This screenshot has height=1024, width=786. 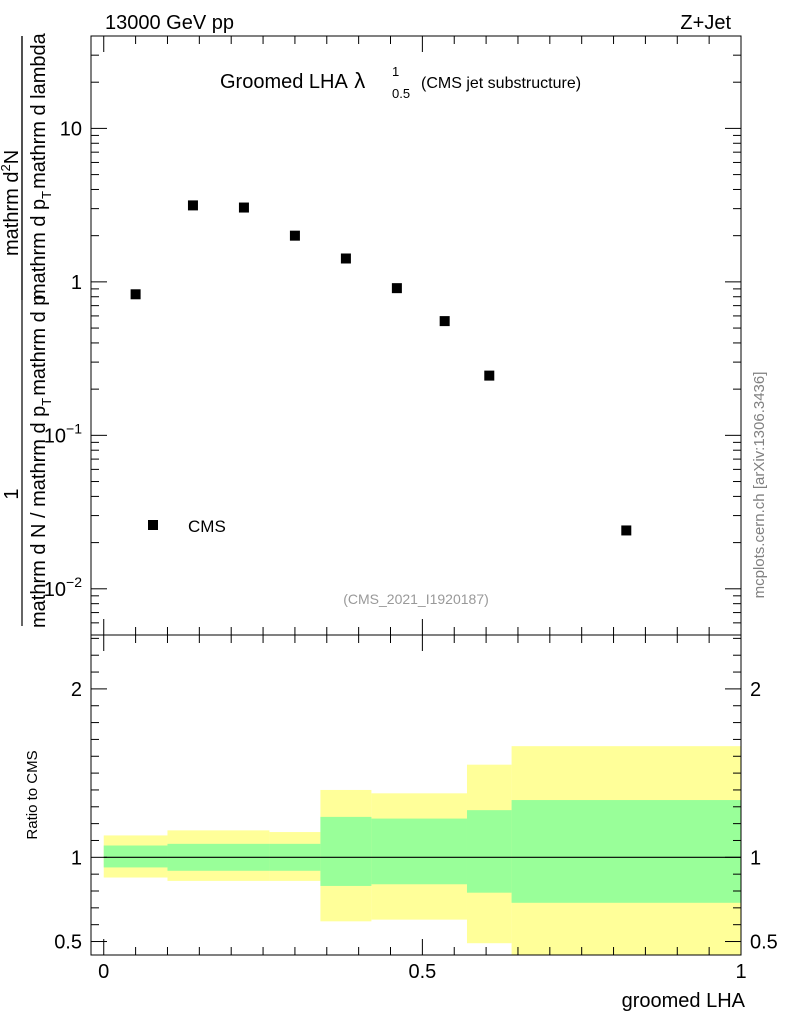 I want to click on plot-title: Groomed LHA λ, so click(x=292, y=80).